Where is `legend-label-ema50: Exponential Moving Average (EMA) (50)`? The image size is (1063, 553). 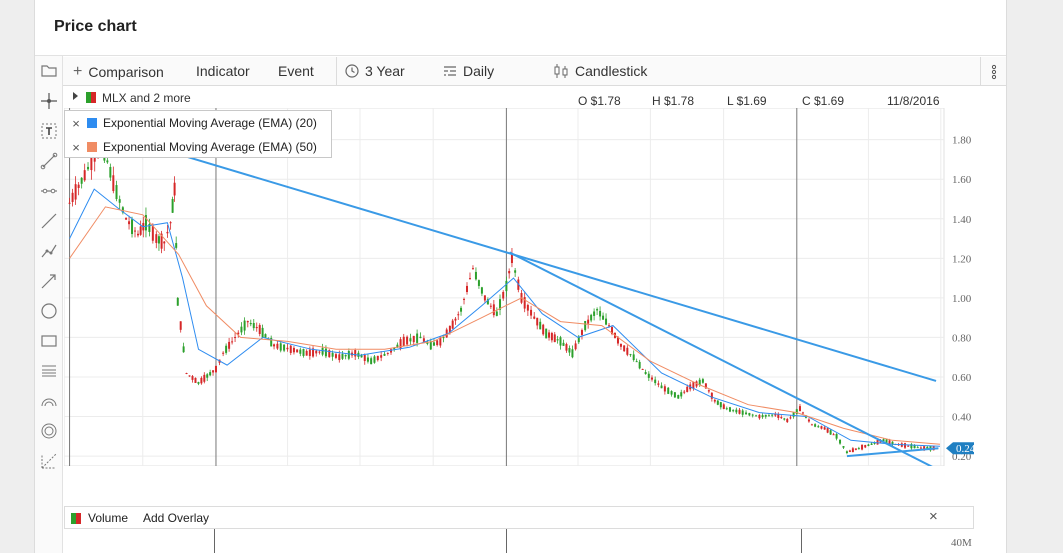 legend-label-ema50: Exponential Moving Average (EMA) (50) is located at coordinates (210, 147).